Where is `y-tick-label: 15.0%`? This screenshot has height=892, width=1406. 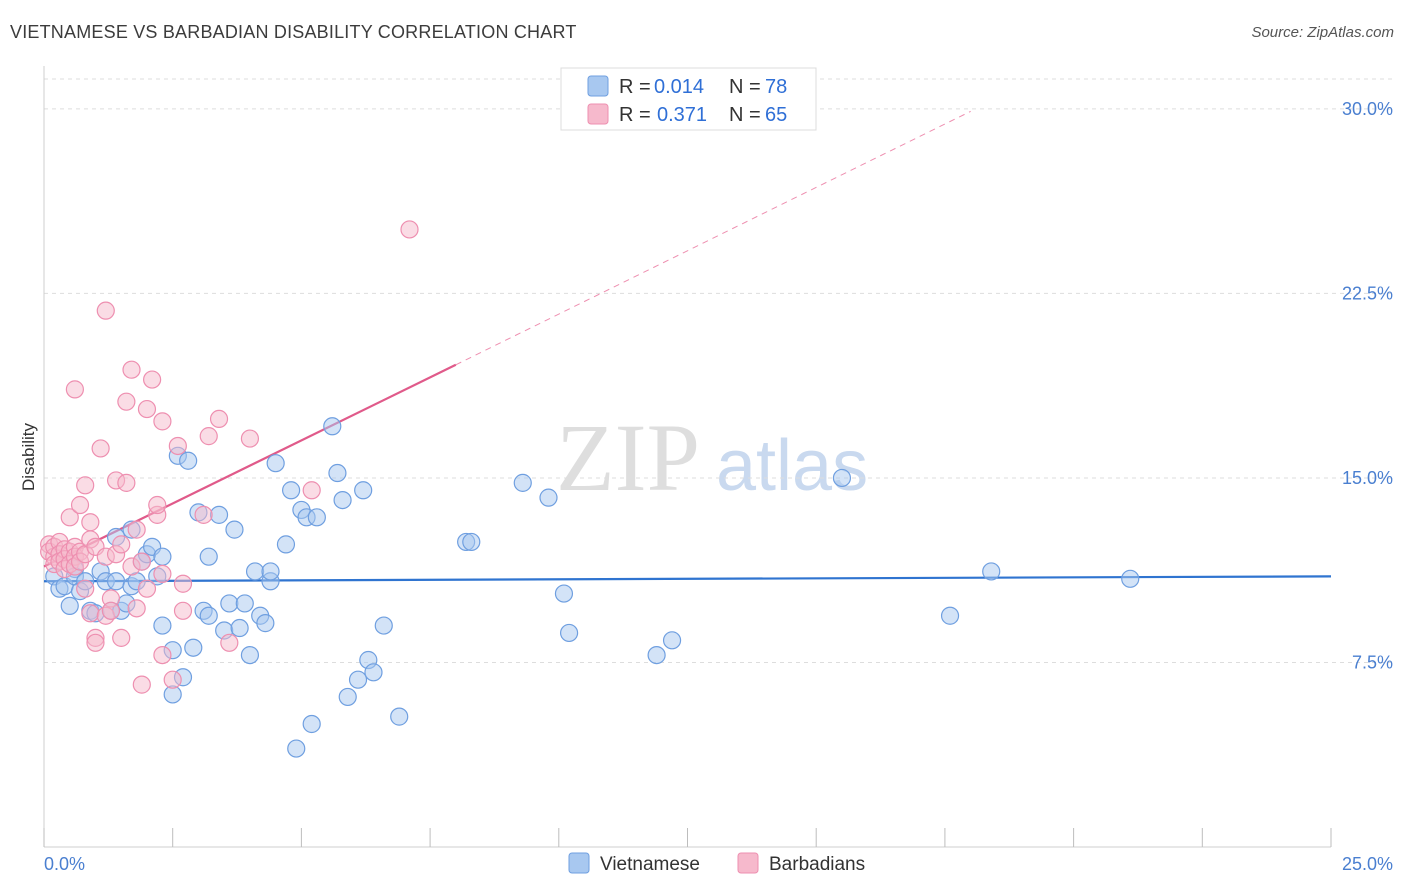
y-tick-label: 15.0% is located at coordinates (1367, 478).